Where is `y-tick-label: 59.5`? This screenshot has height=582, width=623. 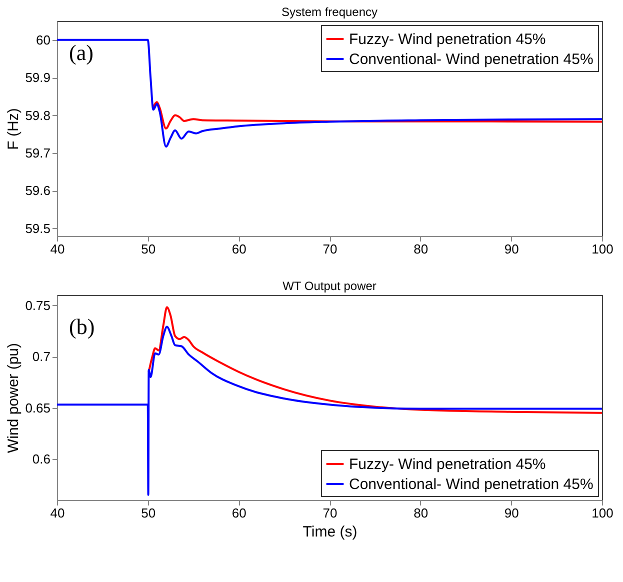 y-tick-label: 59.5 is located at coordinates (37, 228).